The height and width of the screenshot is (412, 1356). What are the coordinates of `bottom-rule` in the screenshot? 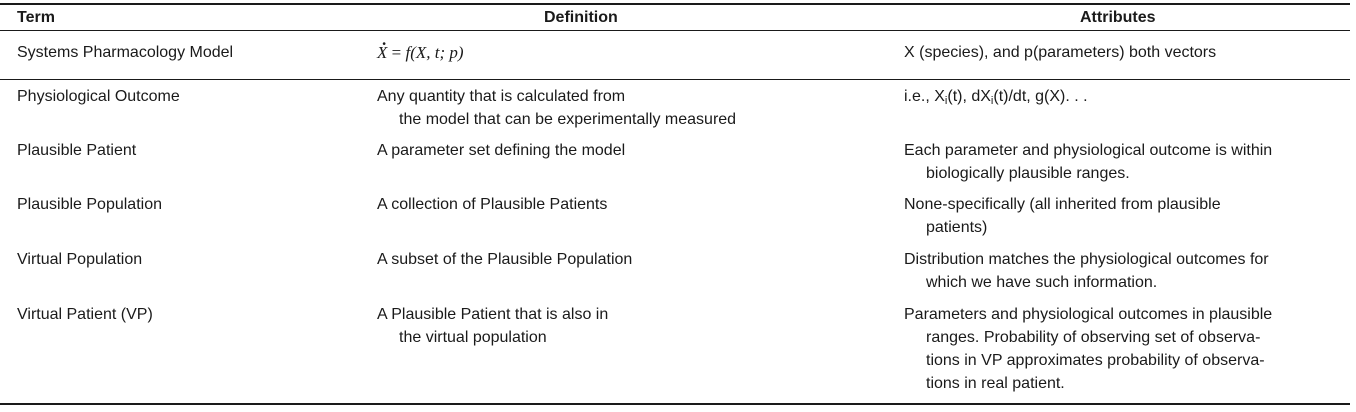 It's located at (675, 404).